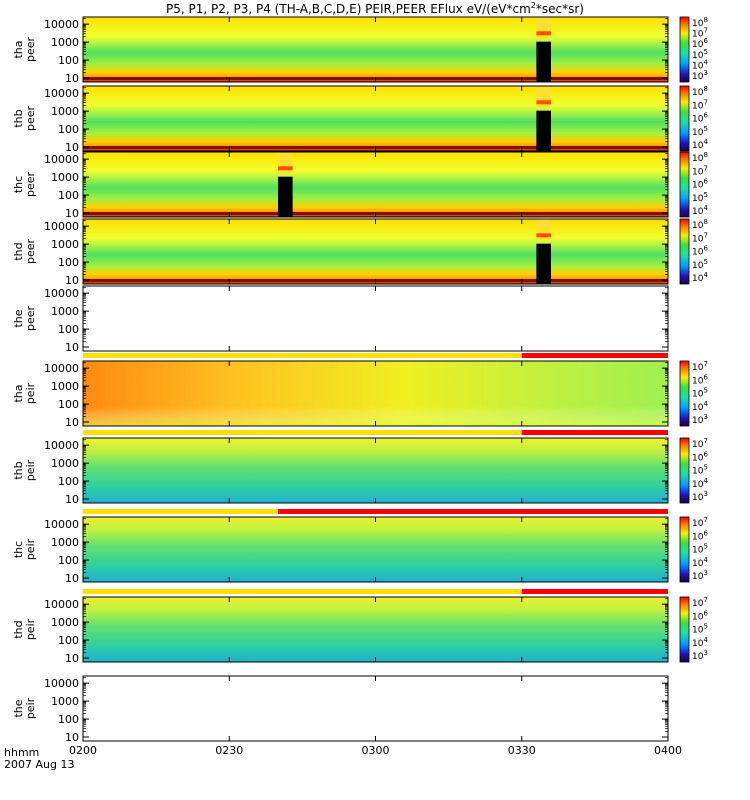 This screenshot has width=750, height=800. Describe the element at coordinates (39, 764) in the screenshot. I see `x-caption-date: 2007 Aug 13` at that location.